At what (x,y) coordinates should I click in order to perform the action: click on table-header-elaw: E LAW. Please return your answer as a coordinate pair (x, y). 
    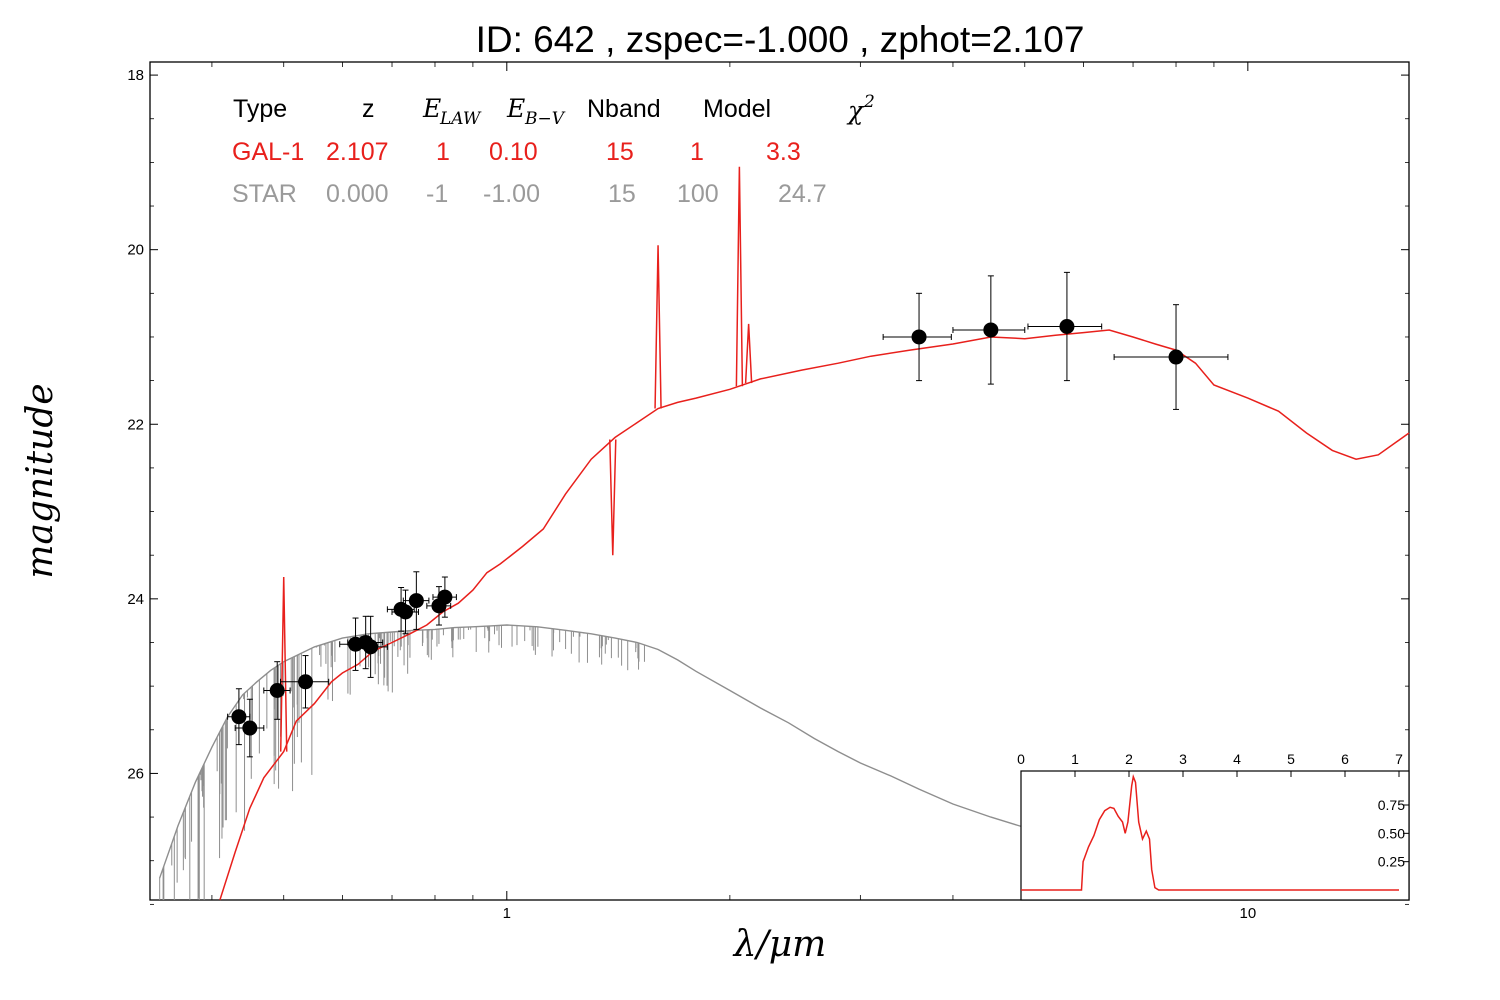
    Looking at the image, I should click on (452, 111).